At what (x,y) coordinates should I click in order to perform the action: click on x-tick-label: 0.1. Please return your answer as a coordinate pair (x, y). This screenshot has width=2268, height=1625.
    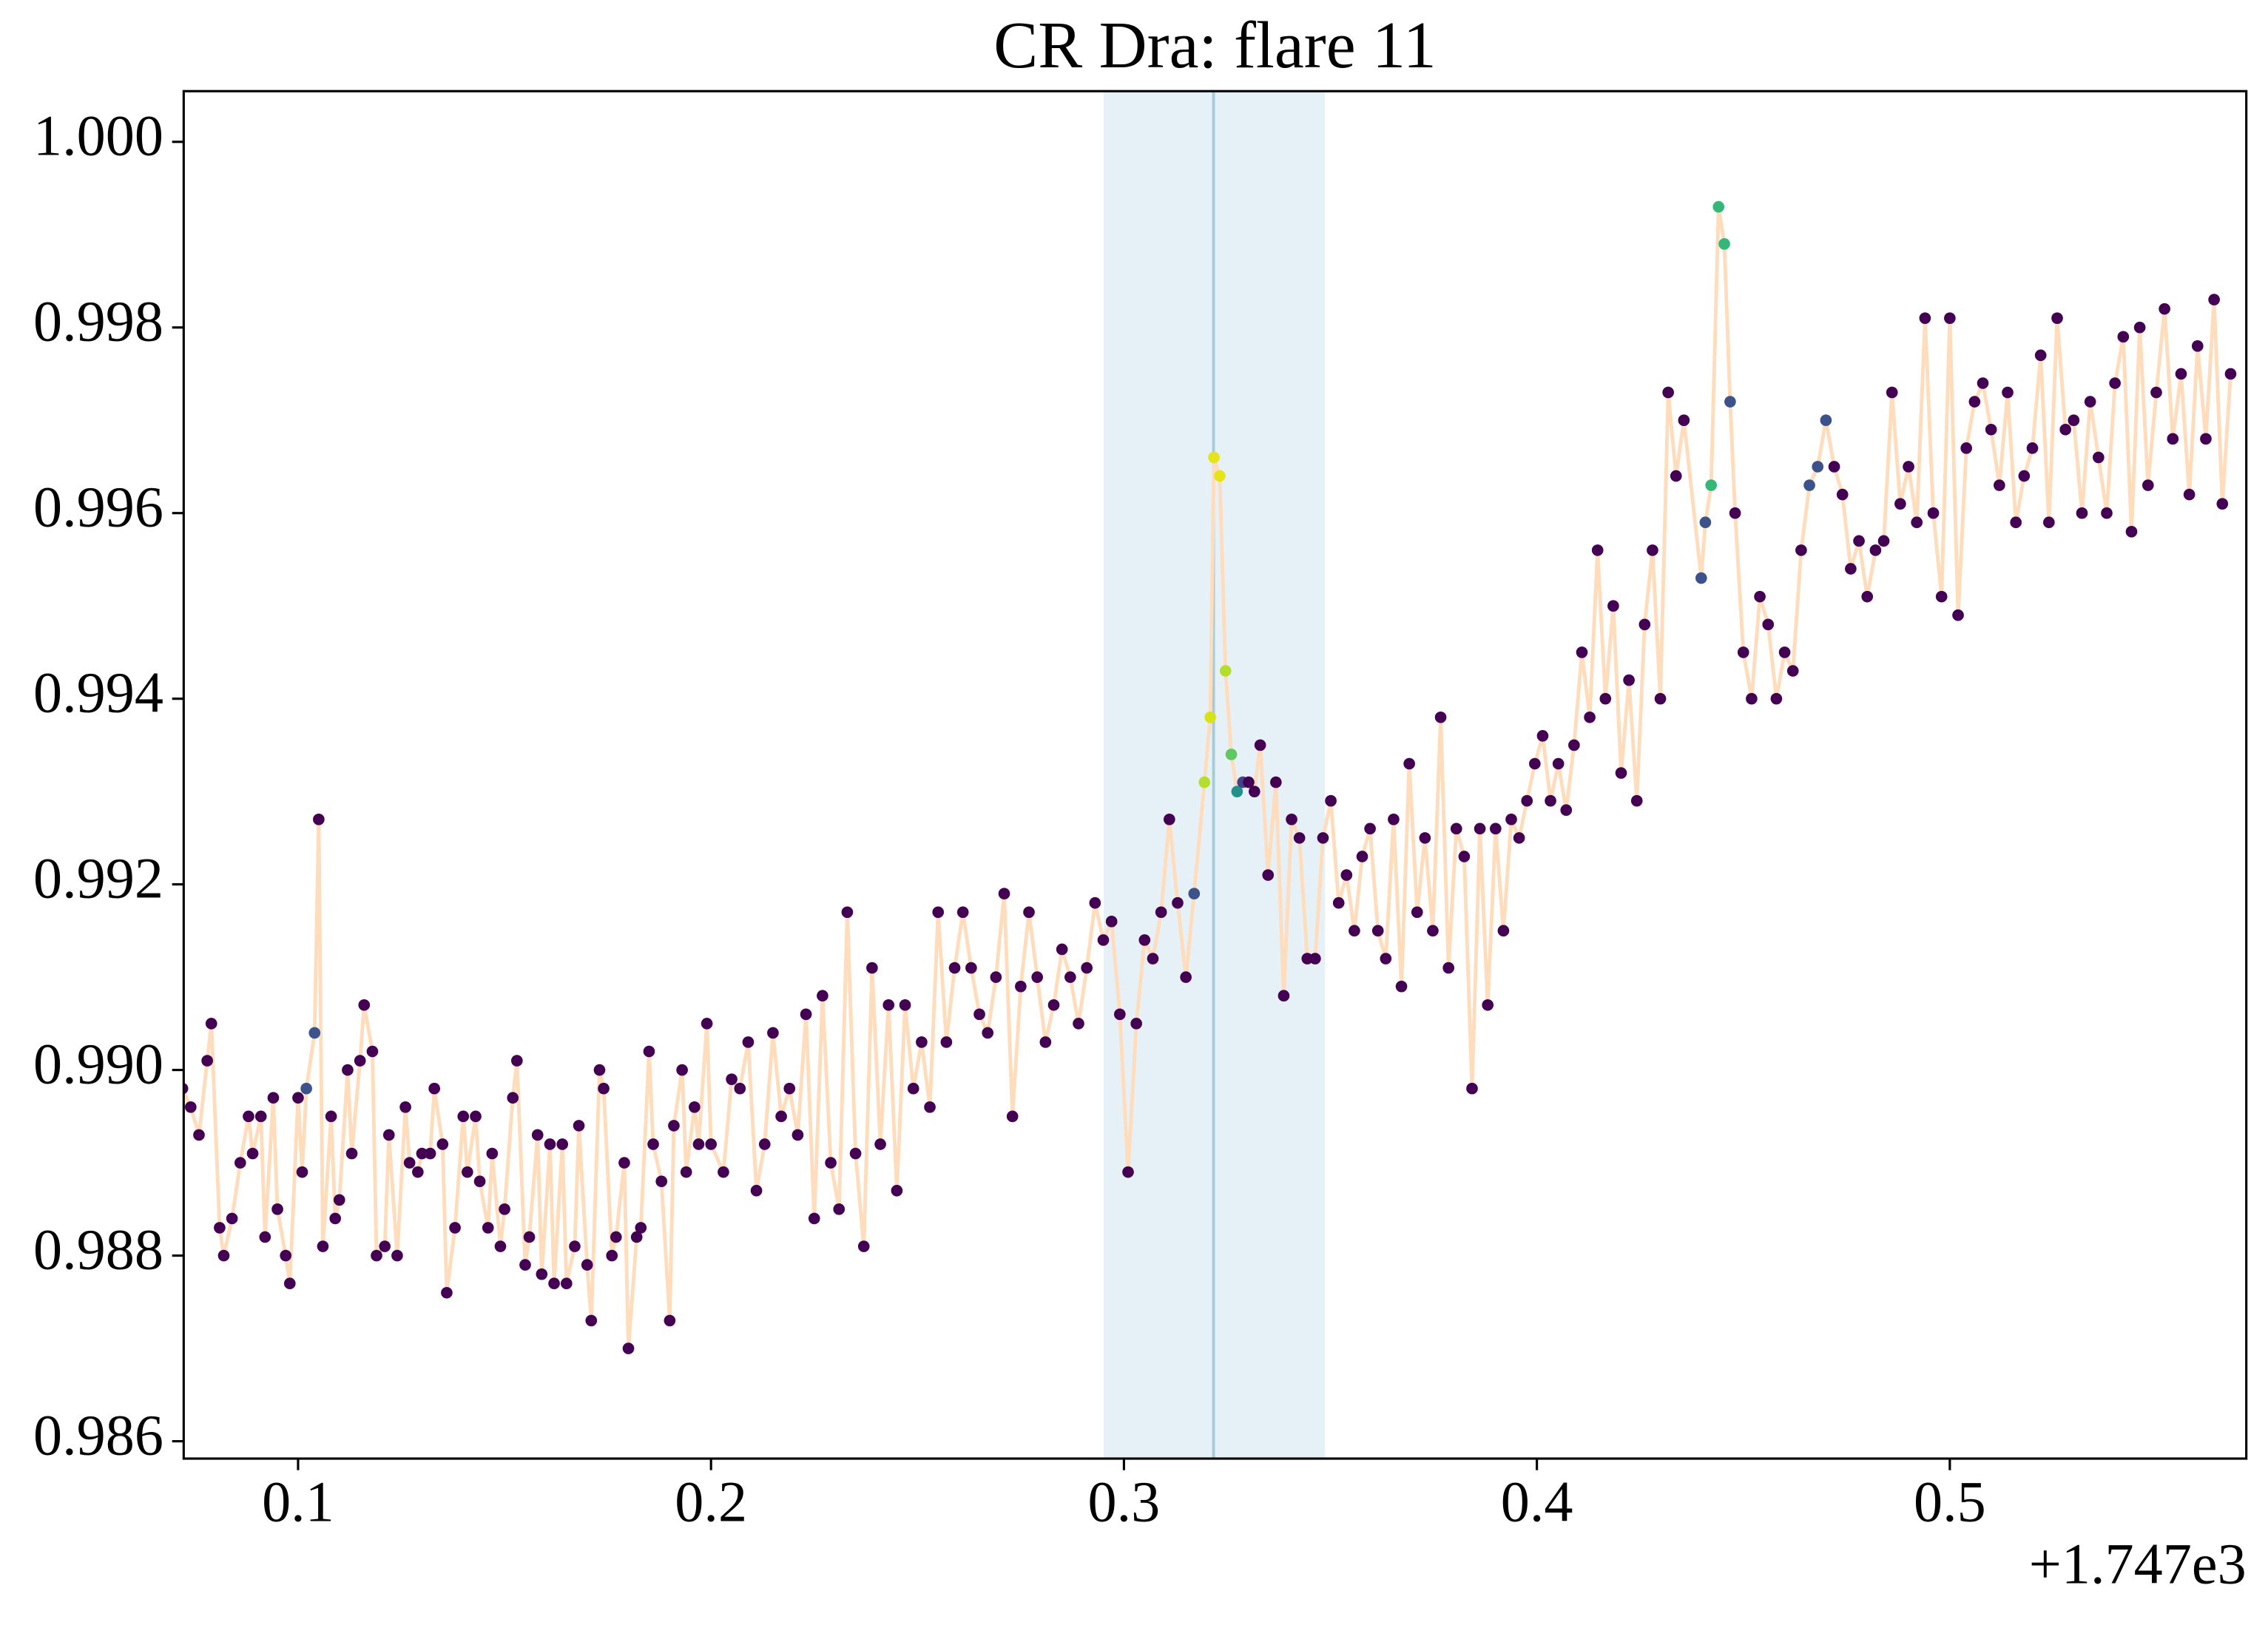
    Looking at the image, I should click on (298, 1501).